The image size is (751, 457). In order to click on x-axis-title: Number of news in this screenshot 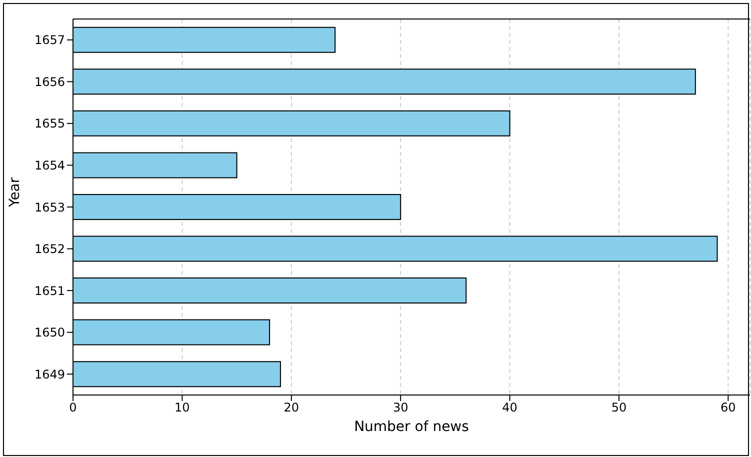, I will do `click(411, 427)`.